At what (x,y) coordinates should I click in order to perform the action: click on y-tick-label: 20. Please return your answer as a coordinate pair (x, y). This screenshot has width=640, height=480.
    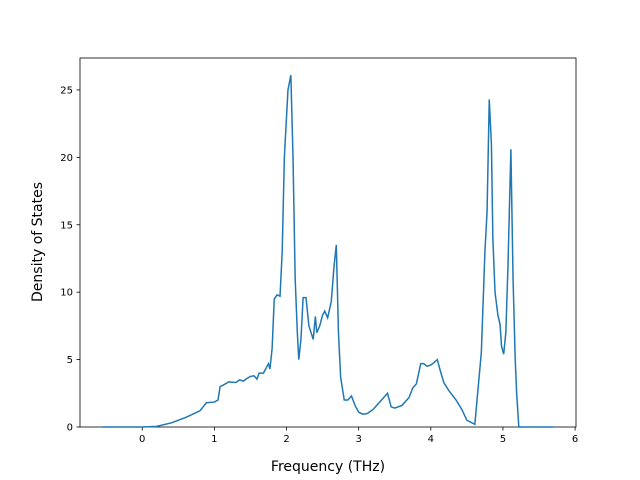
    Looking at the image, I should click on (66, 158).